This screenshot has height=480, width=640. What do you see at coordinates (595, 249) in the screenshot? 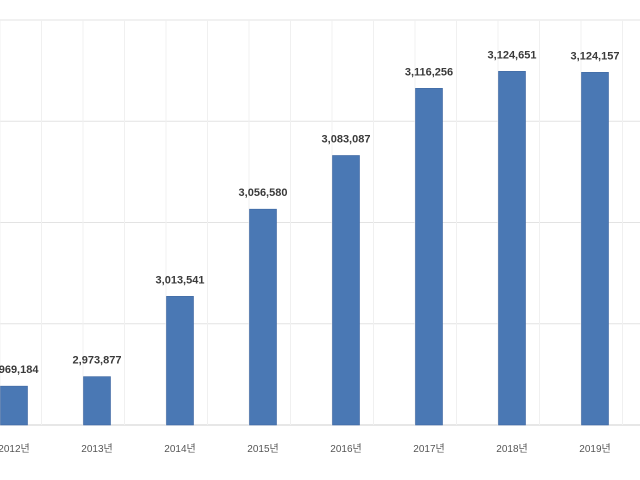
I see `bar-2019년` at bounding box center [595, 249].